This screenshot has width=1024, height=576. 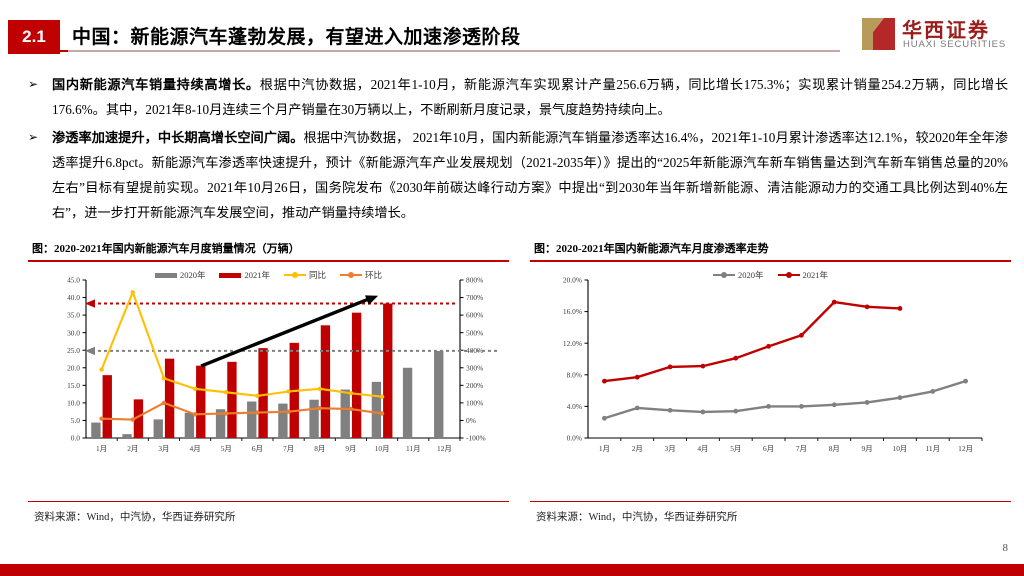 I want to click on svg-text: 11月, so click(x=932, y=448).